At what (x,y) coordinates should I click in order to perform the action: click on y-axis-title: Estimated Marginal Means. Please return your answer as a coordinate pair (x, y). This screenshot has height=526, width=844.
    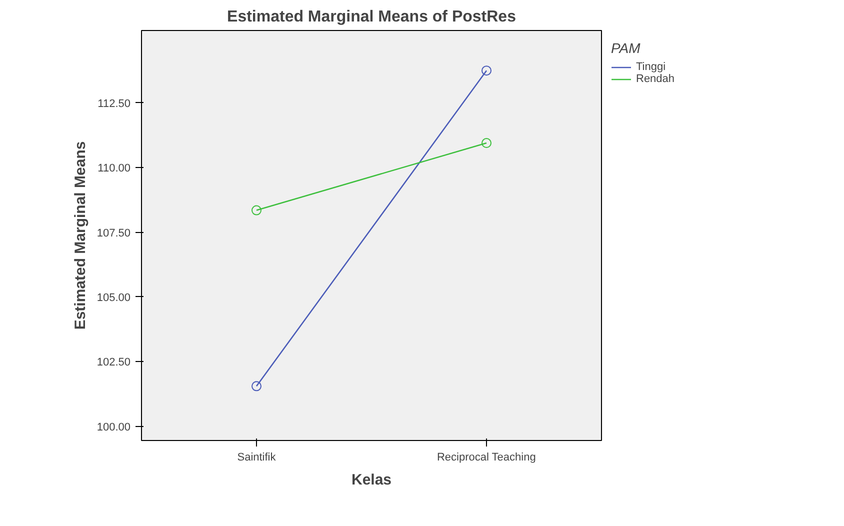
    Looking at the image, I should click on (80, 235).